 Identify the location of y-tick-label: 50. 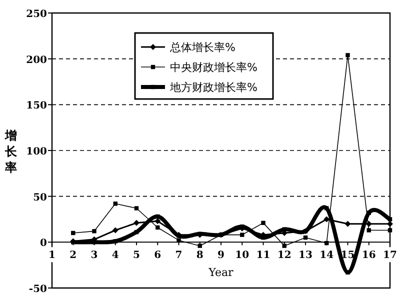
(40, 198).